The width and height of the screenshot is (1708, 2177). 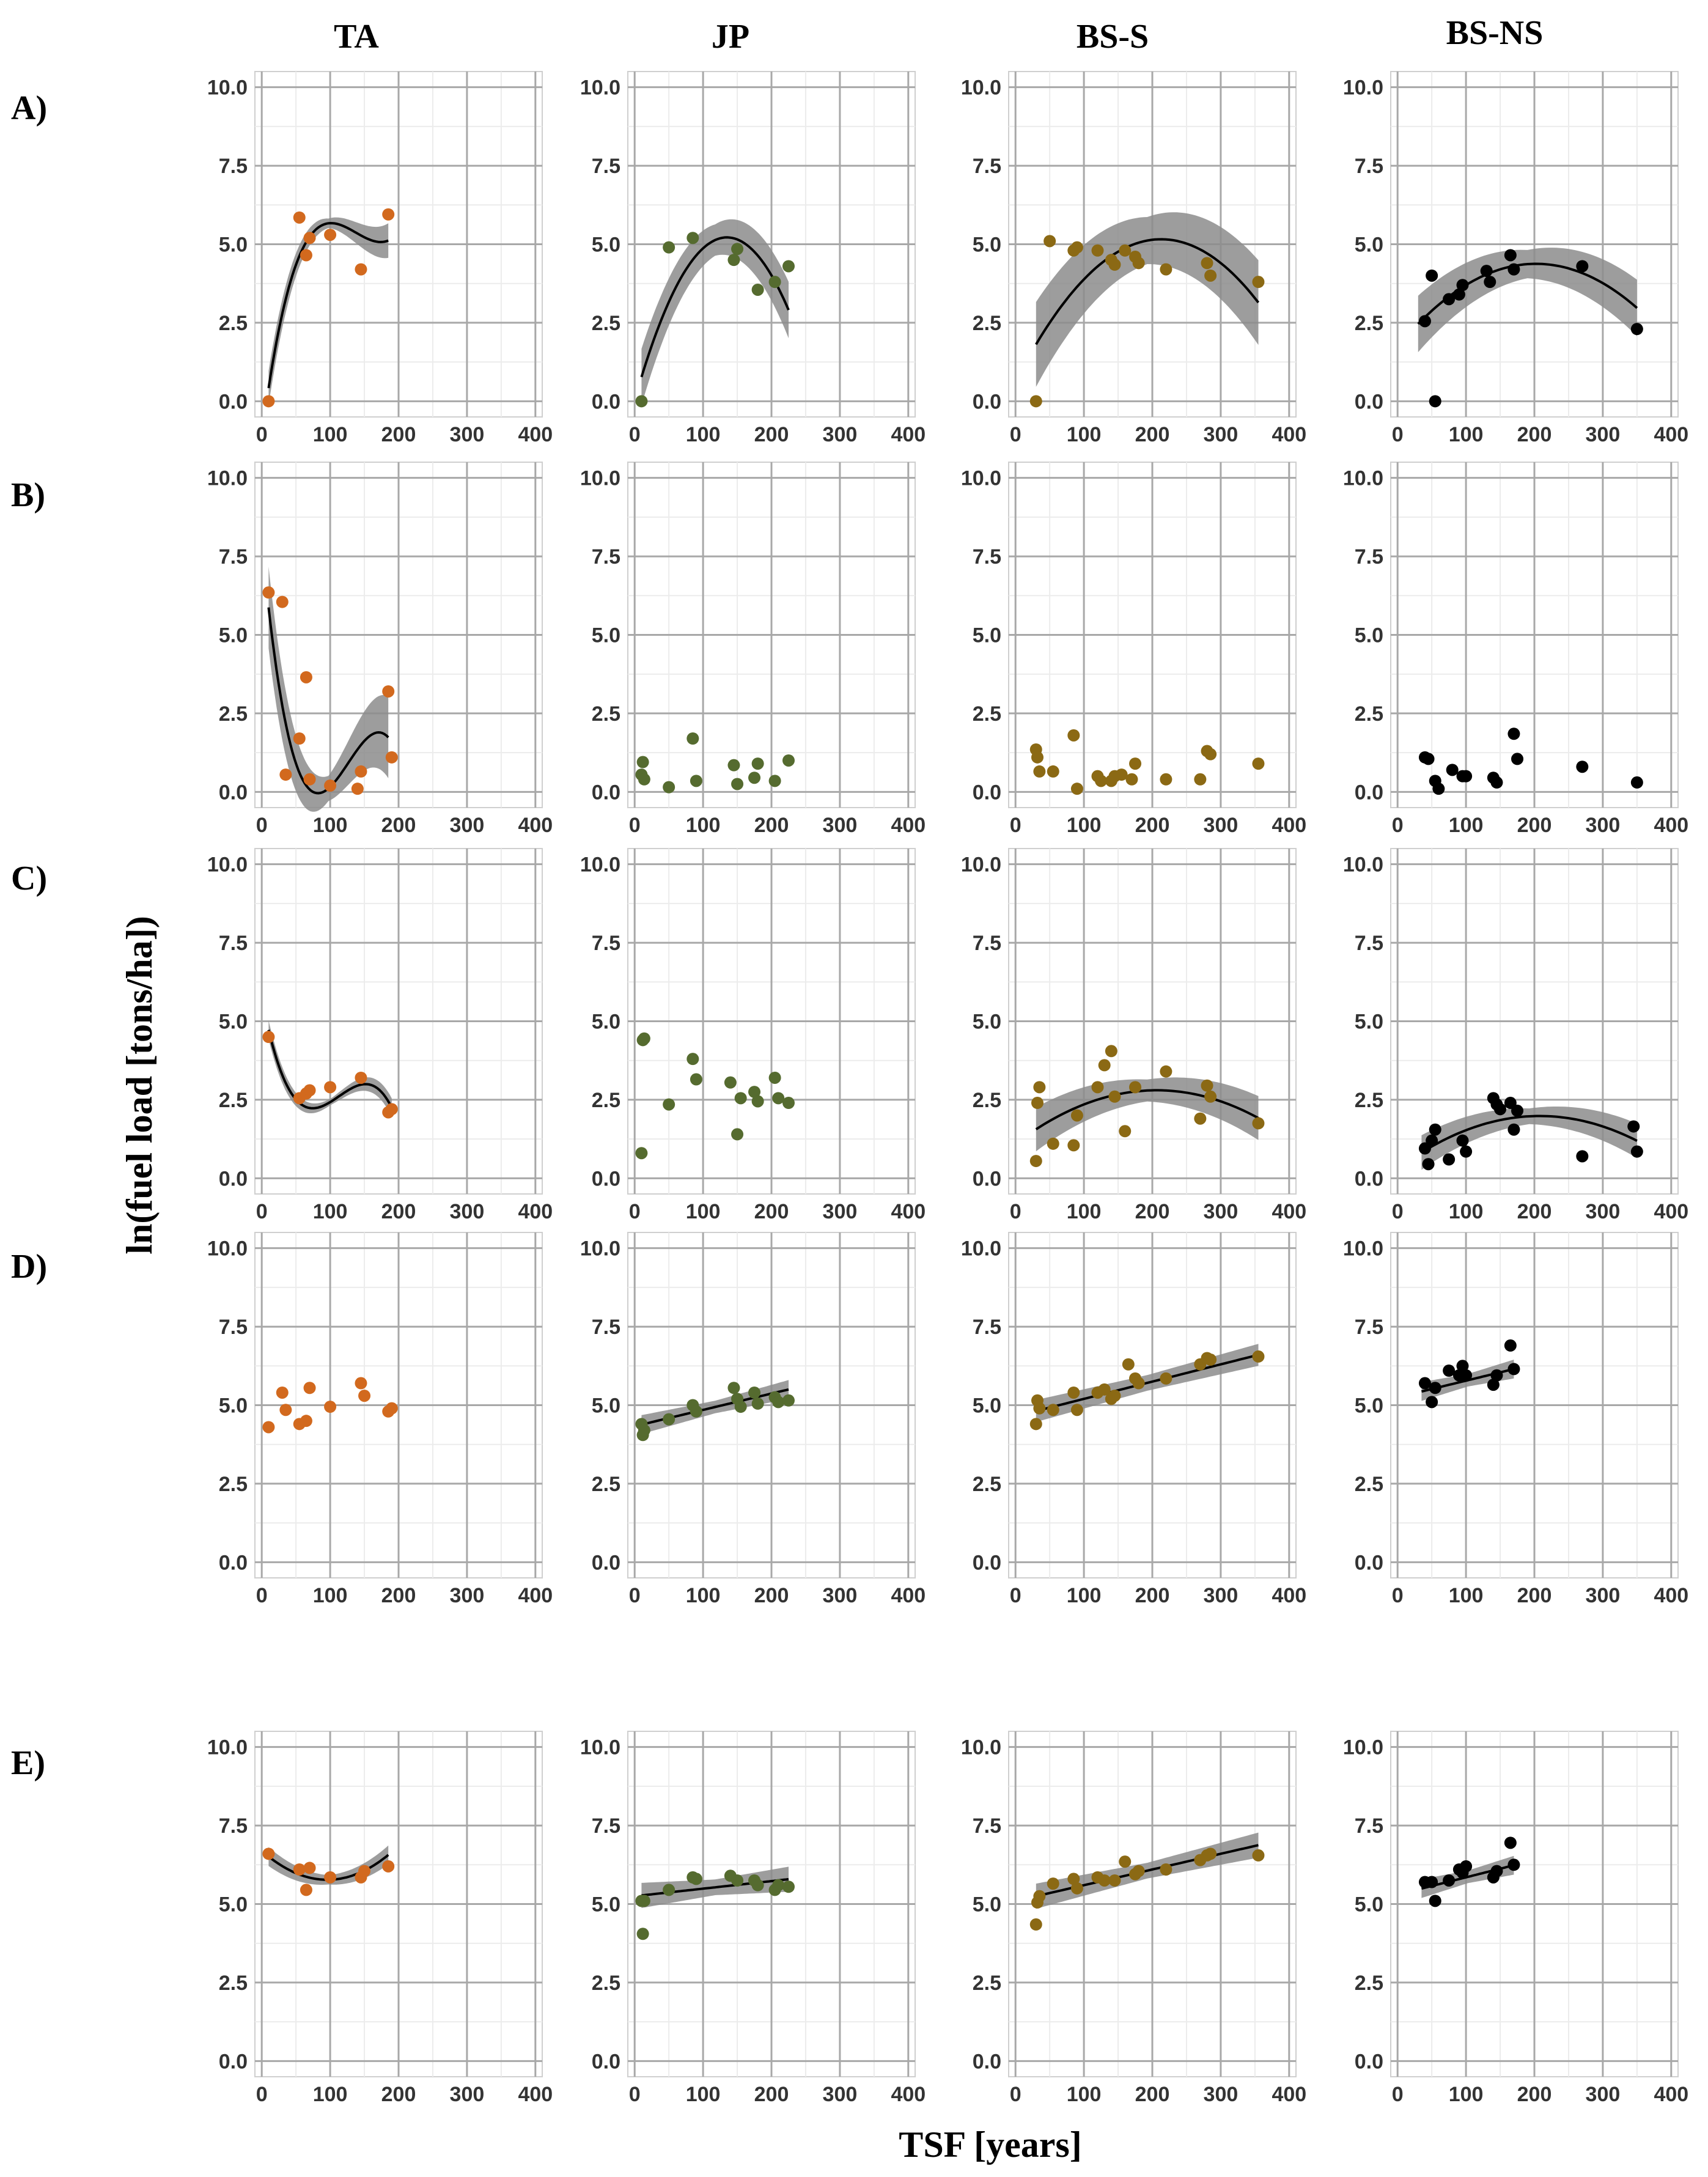 I want to click on column-title-bs-ns: BS-NS, so click(x=1495, y=33).